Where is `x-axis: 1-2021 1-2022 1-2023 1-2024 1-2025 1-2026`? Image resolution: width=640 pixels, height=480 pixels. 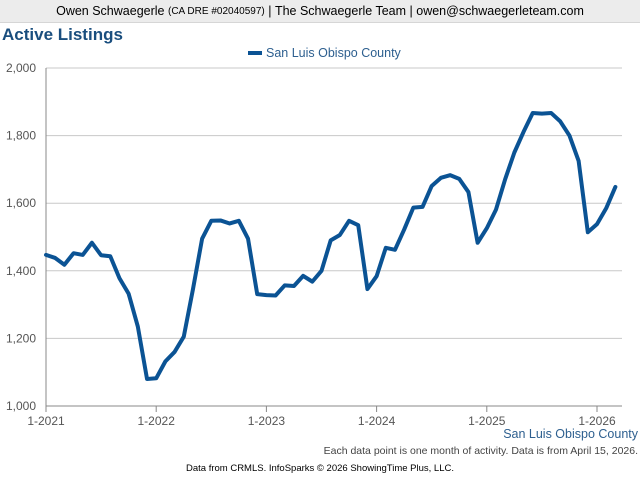
x-axis: 1-2021 1-2022 1-2023 1-2024 1-2025 1-2026 is located at coordinates (321, 417).